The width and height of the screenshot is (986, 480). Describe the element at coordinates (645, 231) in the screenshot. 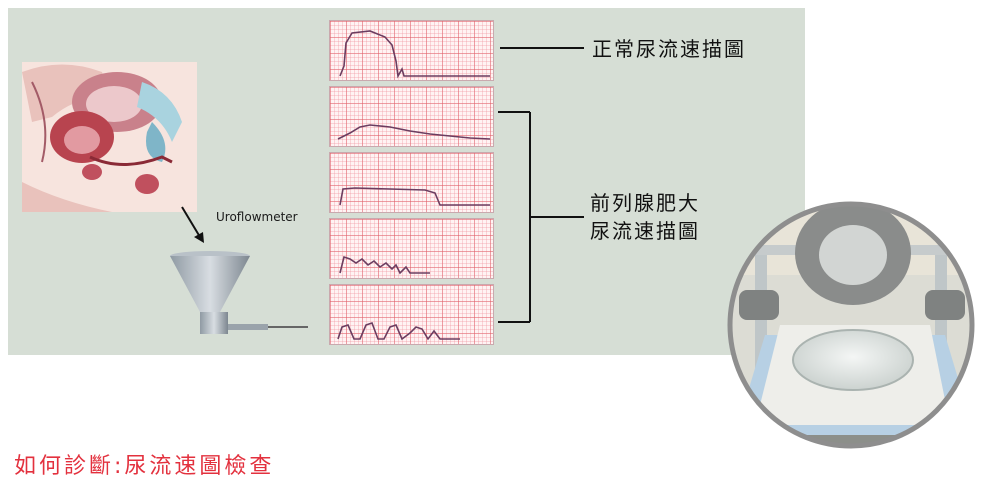

I see `bph-flow-label-line2: 尿流速描圖` at that location.